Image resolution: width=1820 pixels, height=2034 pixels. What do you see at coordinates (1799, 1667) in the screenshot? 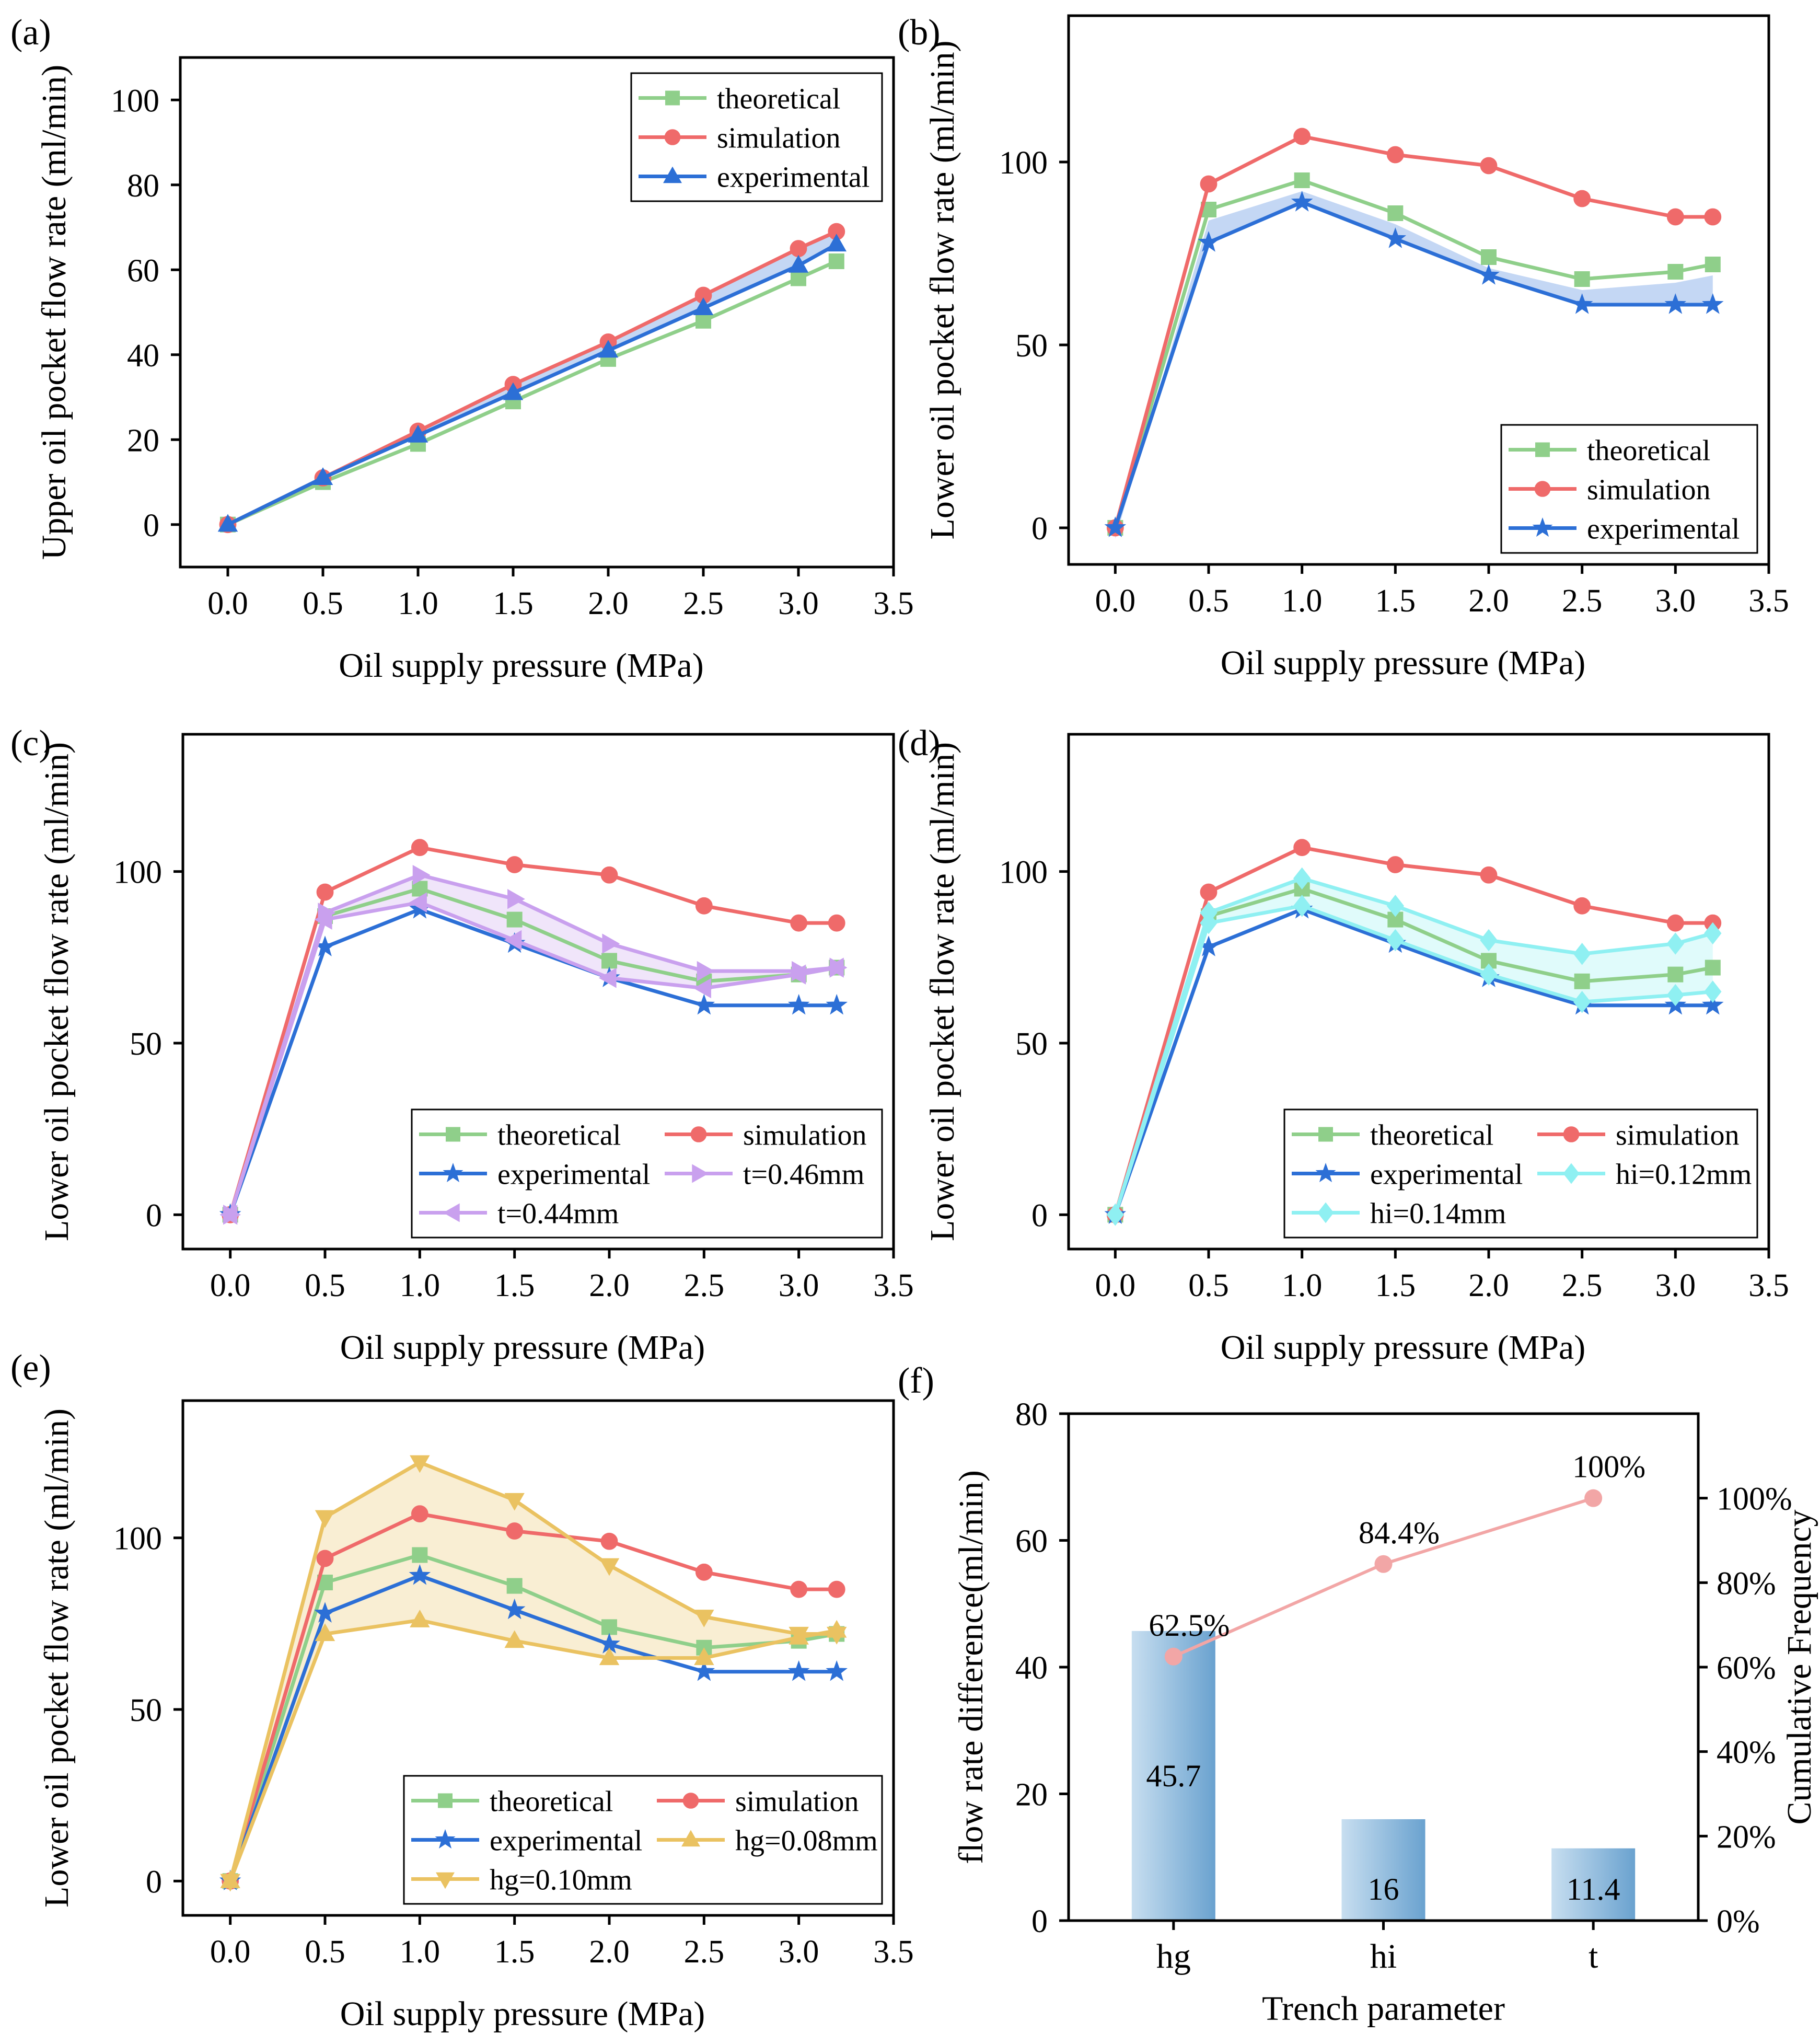
I see `y2-axis-title: Cumulative Frequency` at bounding box center [1799, 1667].